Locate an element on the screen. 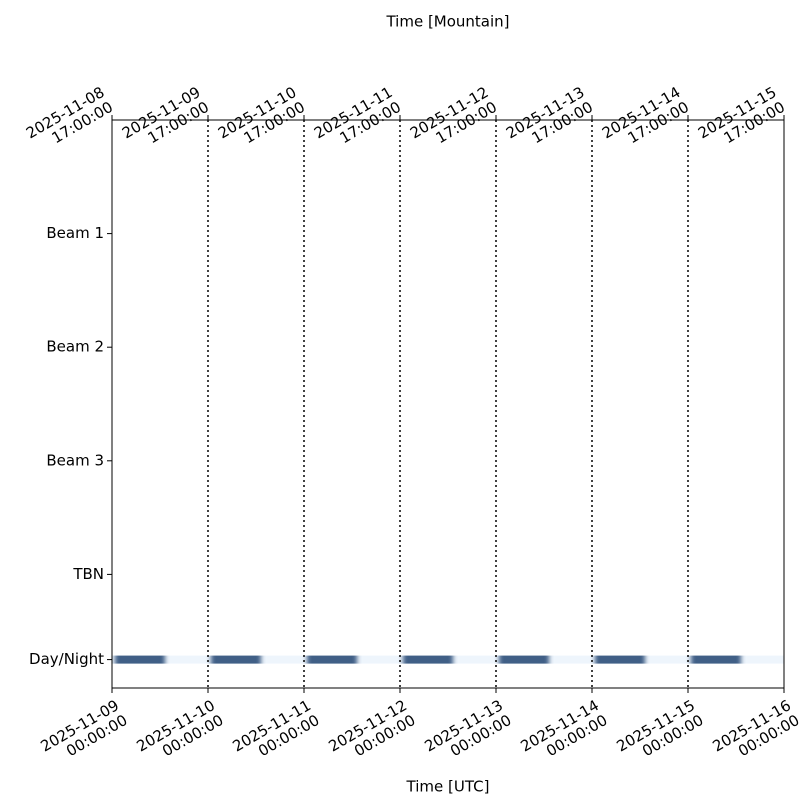  x-tick-label: 2025-11-1500:00:00 is located at coordinates (659, 733).